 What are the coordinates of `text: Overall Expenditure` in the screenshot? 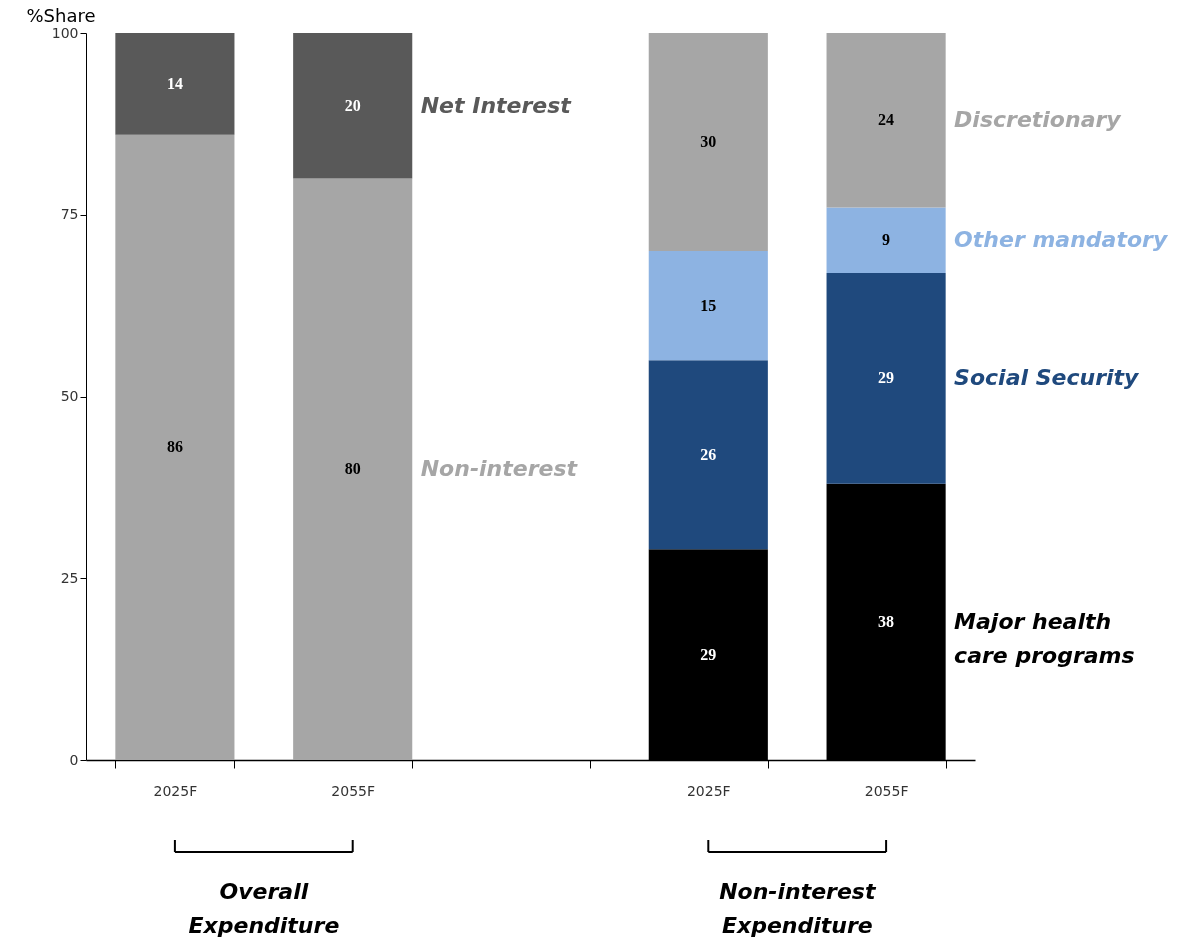 It's located at (264, 908).